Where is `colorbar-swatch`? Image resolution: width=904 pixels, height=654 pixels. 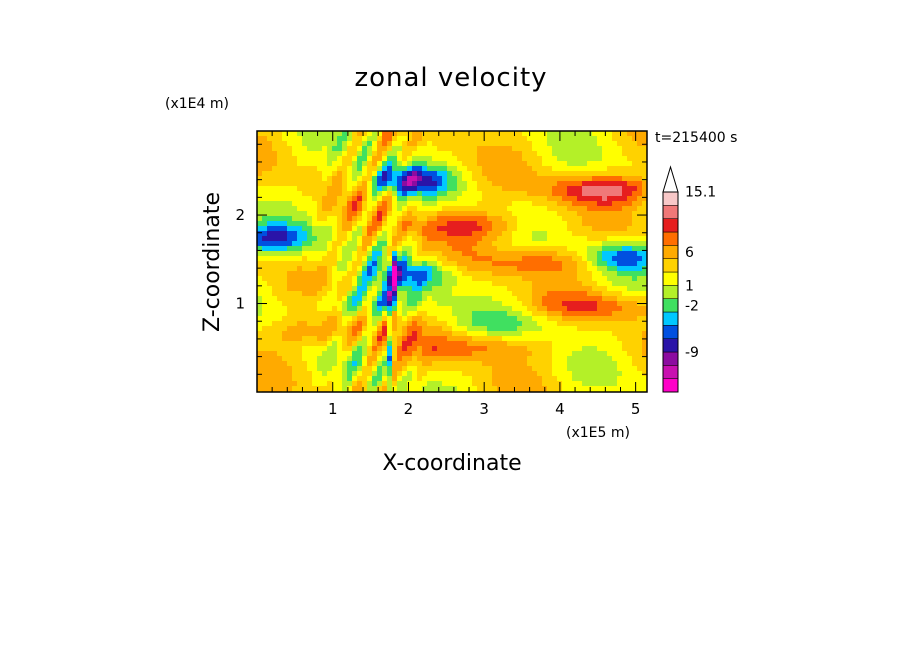
colorbar-swatch is located at coordinates (670, 385).